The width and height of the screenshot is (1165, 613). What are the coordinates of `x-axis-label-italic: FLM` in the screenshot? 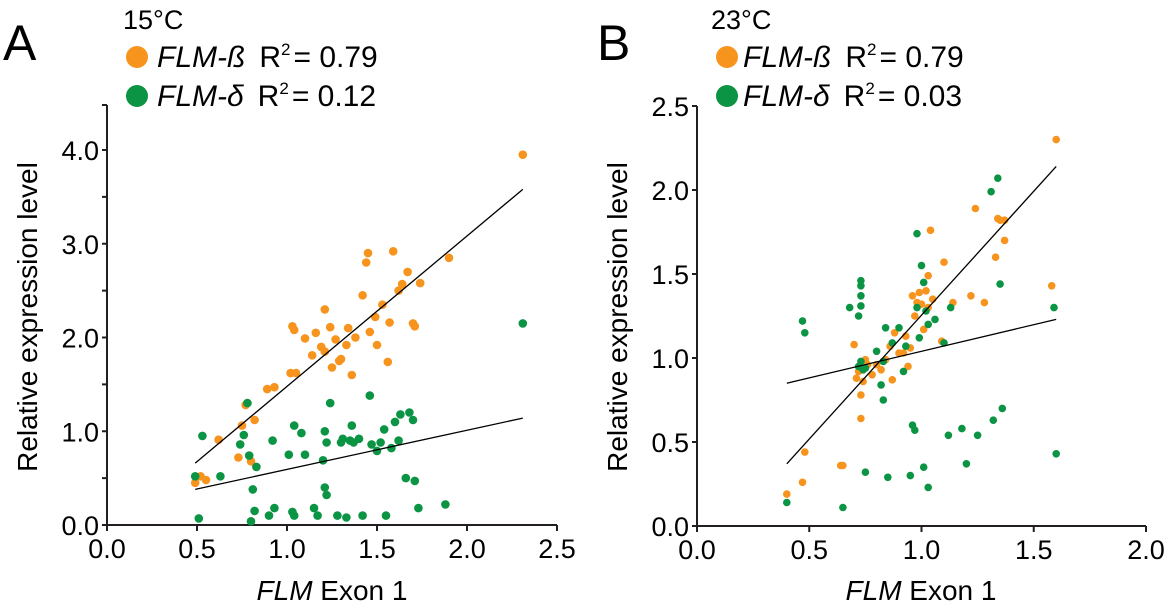 It's located at (874, 590).